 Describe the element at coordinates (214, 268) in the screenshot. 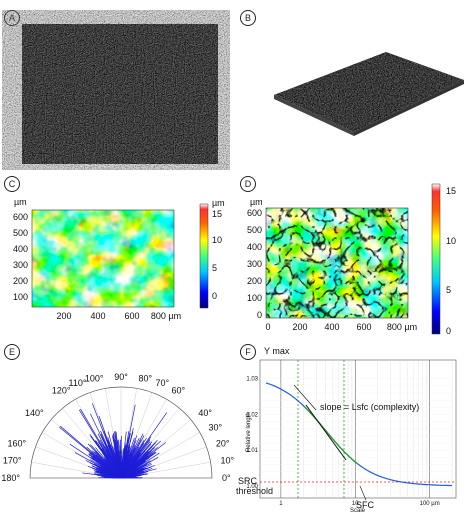

I see `colorbar-tick-c: 5` at that location.